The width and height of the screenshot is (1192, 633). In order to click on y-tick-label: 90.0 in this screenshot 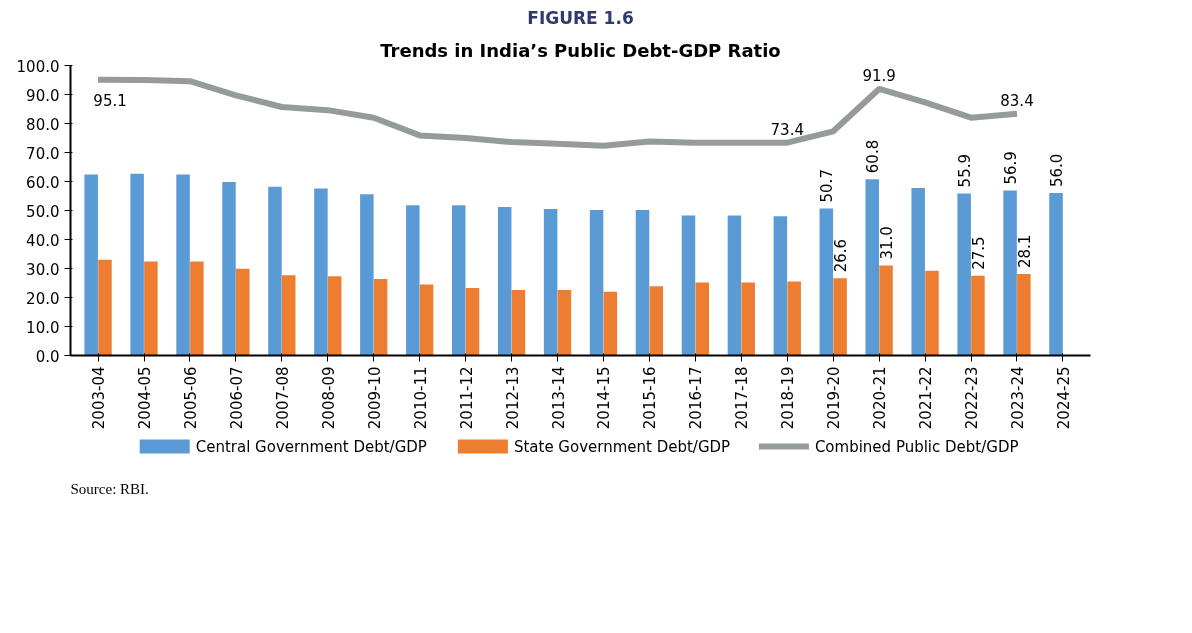, I will do `click(43, 95)`.